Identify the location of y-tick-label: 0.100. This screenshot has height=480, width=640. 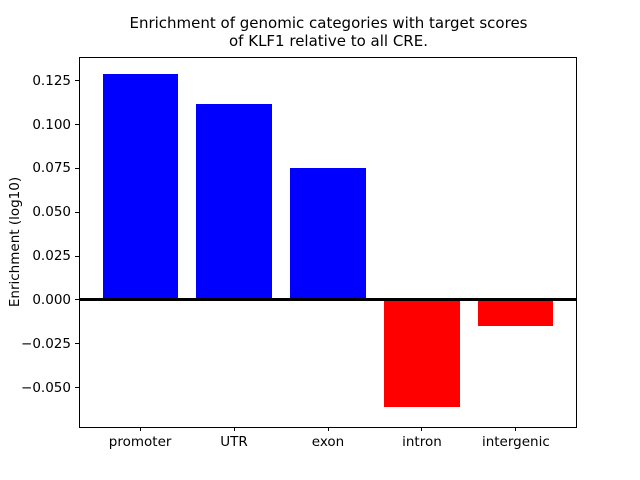
(51, 124).